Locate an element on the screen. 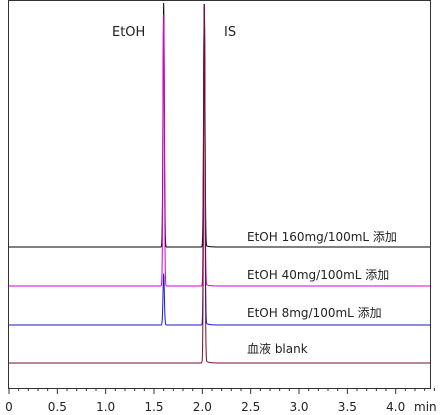 This screenshot has width=440, height=415. x-tick-label: 3.0 is located at coordinates (298, 407).